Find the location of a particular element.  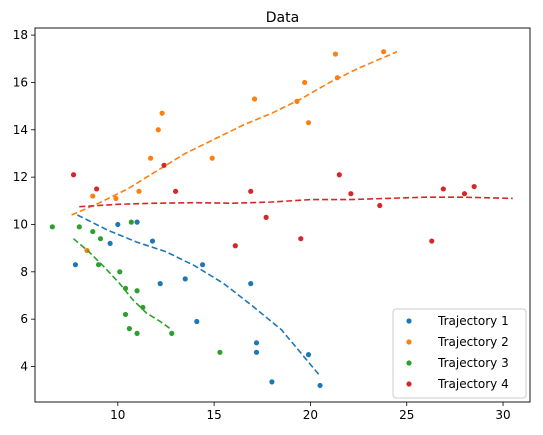

legend-label: Trajectory 1 is located at coordinates (473, 321).